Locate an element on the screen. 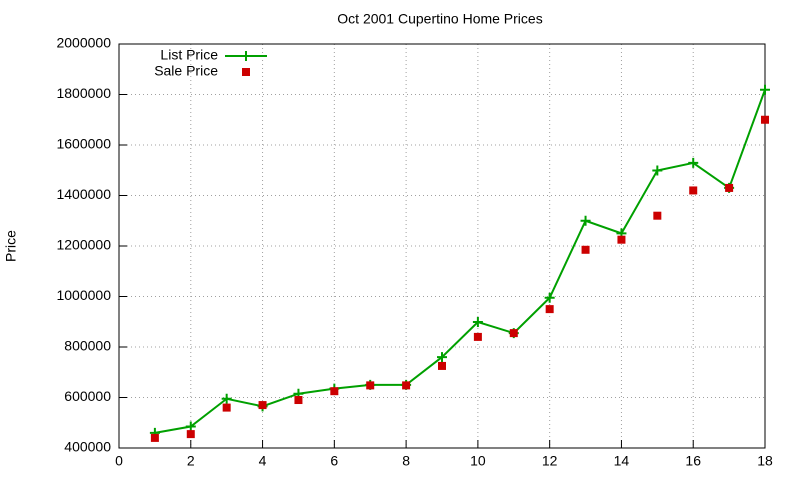 Image resolution: width=800 pixels, height=480 pixels. x-tick-label: 18 is located at coordinates (765, 461).